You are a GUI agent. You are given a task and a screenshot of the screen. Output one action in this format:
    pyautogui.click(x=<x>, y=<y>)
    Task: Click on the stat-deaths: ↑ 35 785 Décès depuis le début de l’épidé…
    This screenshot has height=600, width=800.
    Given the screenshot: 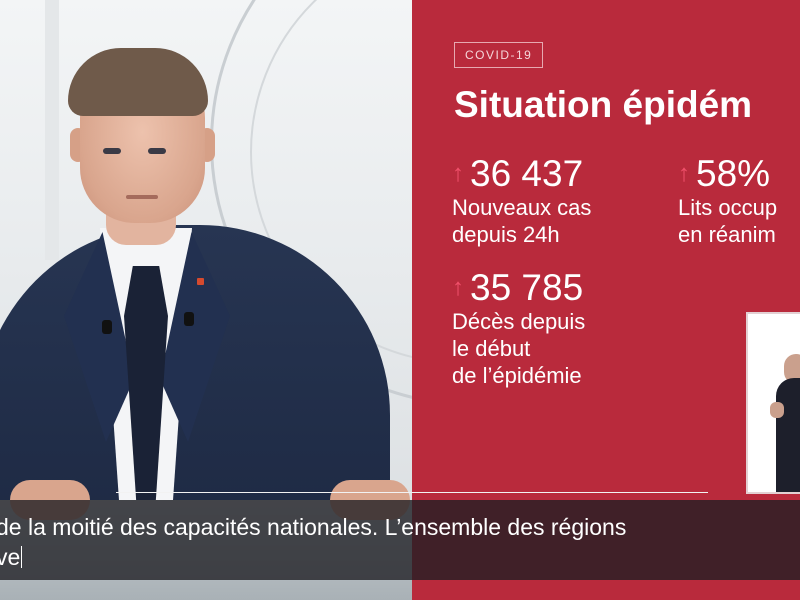 What is the action you would take?
    pyautogui.click(x=518, y=328)
    